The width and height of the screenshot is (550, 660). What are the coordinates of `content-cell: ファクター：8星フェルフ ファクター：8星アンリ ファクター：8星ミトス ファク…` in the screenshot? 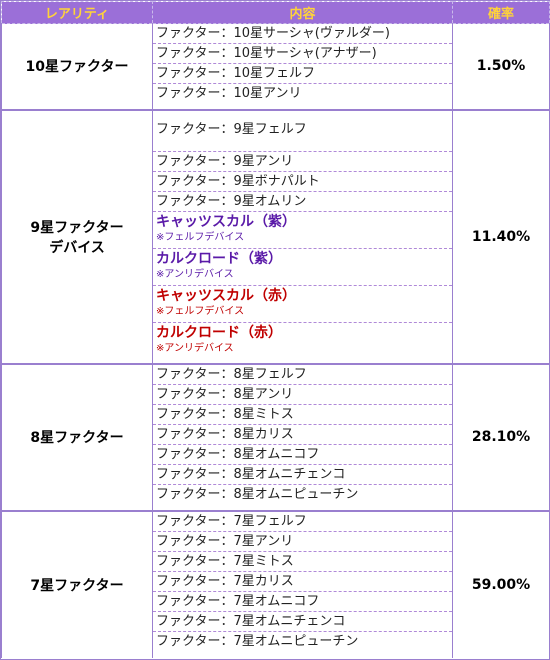 It's located at (302, 437).